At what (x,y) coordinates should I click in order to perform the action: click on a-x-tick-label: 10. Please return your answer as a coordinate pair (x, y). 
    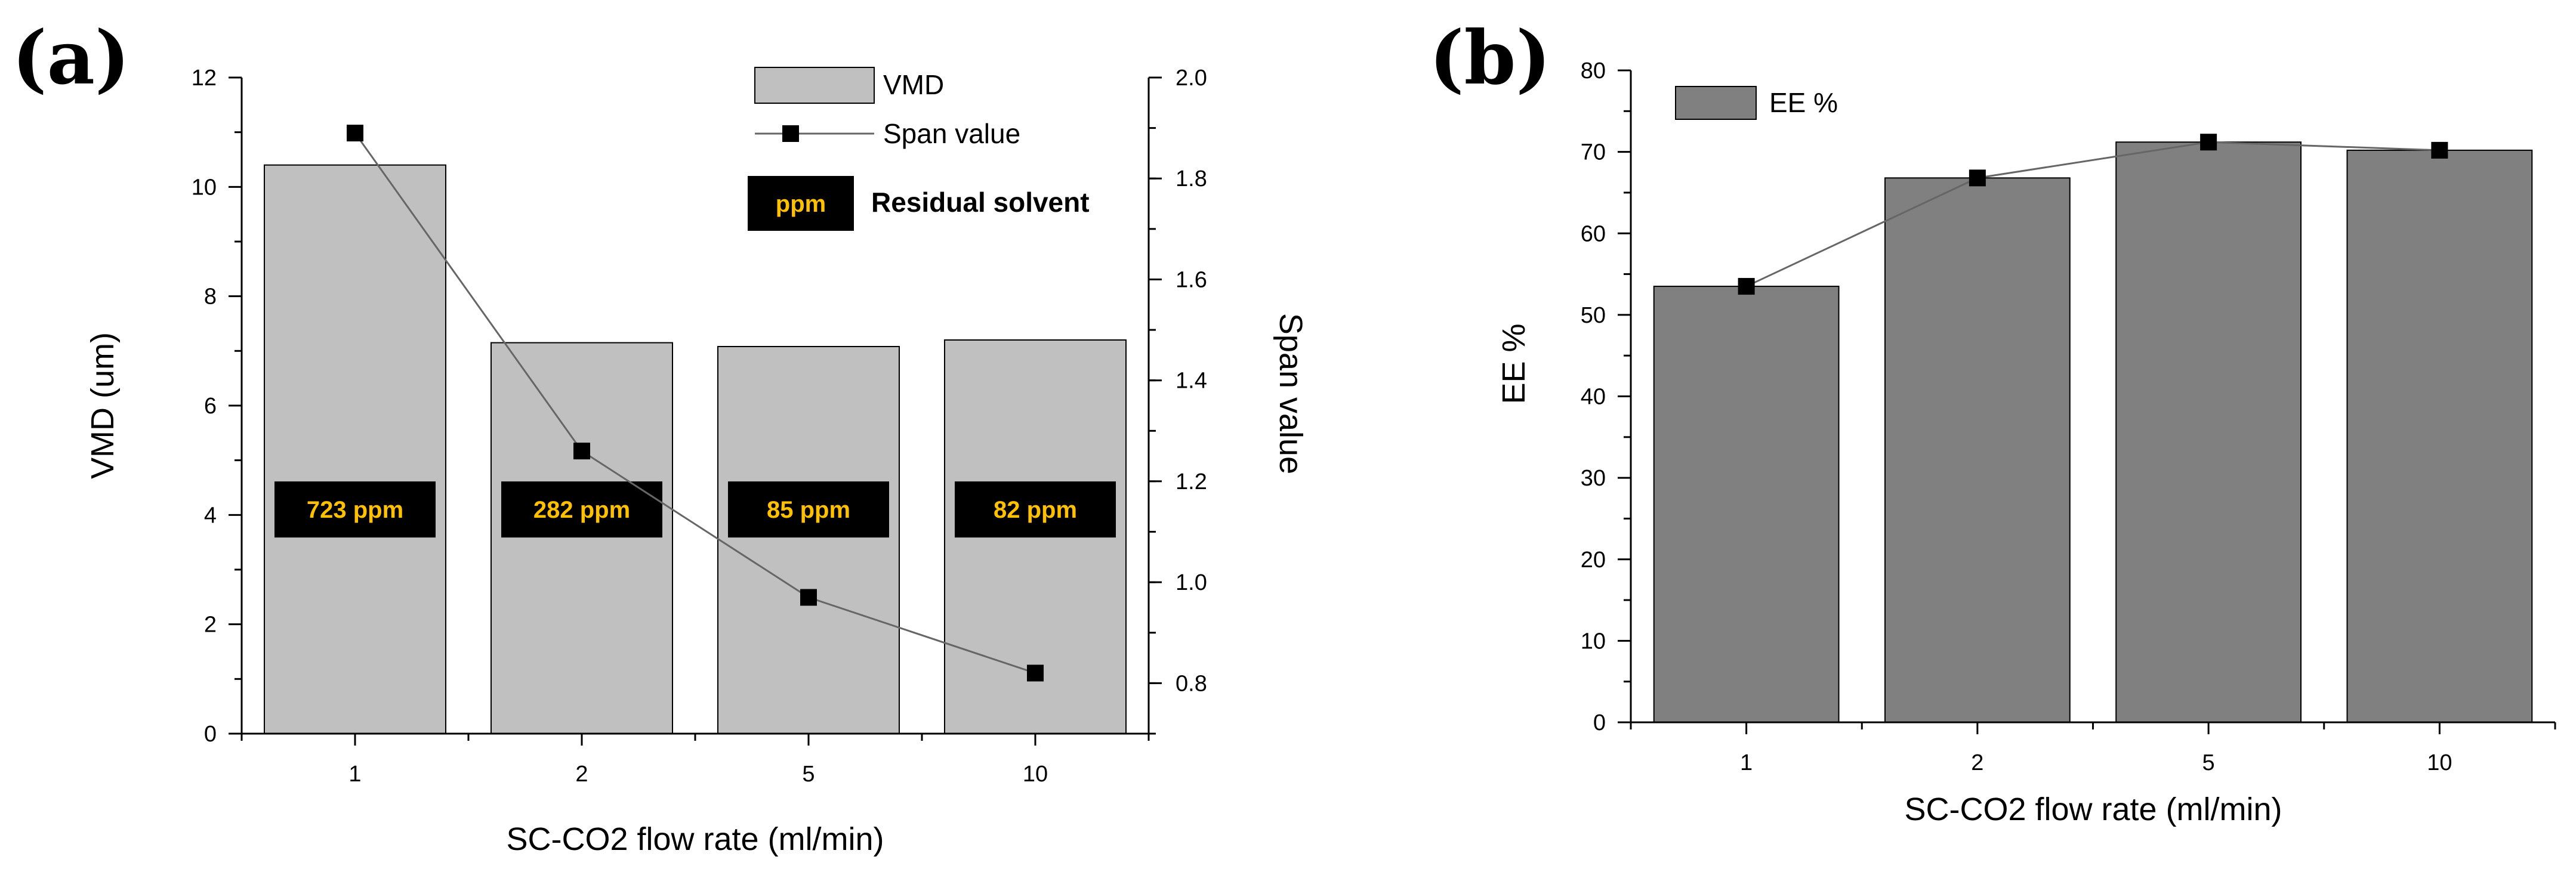
    Looking at the image, I should click on (1035, 774).